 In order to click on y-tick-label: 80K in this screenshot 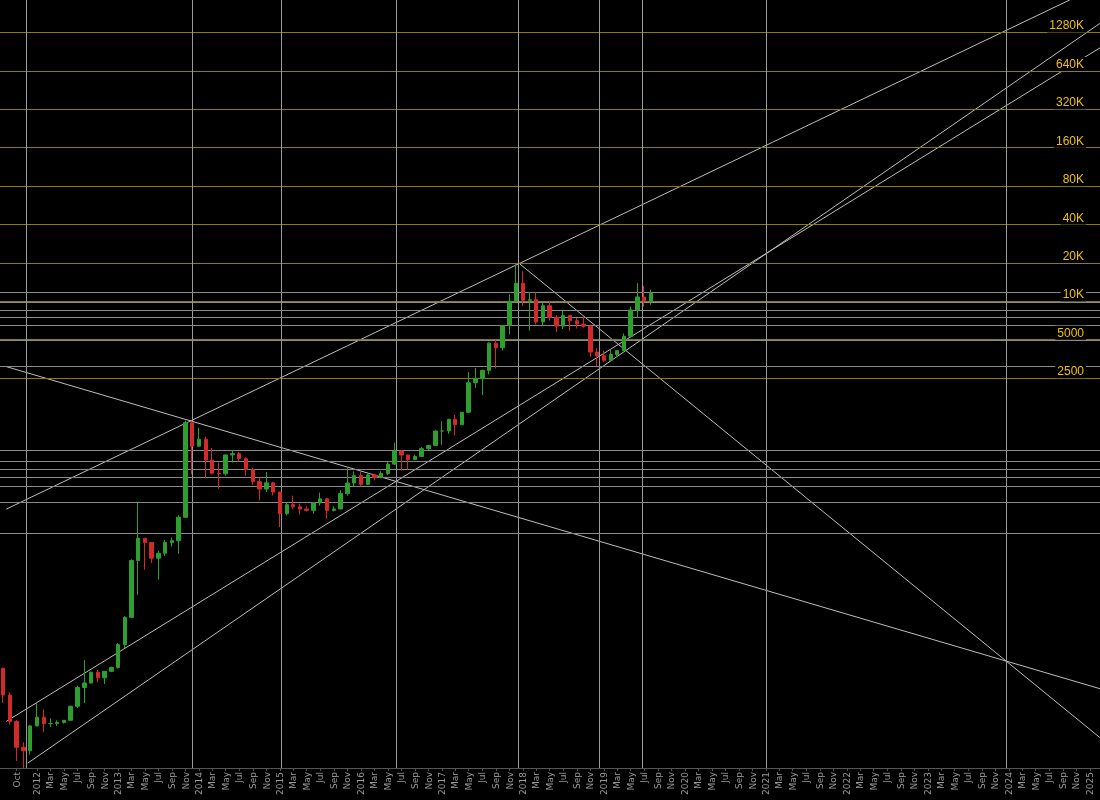, I will do `click(1073, 179)`.